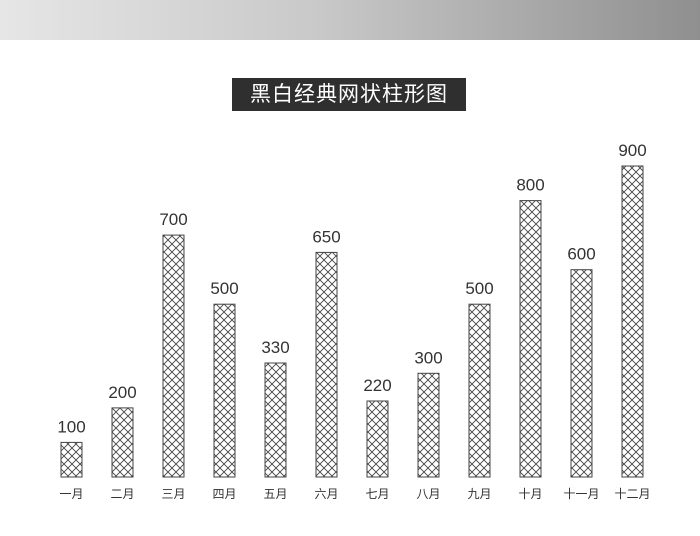  What do you see at coordinates (479, 288) in the screenshot?
I see `value-label-9: 500` at bounding box center [479, 288].